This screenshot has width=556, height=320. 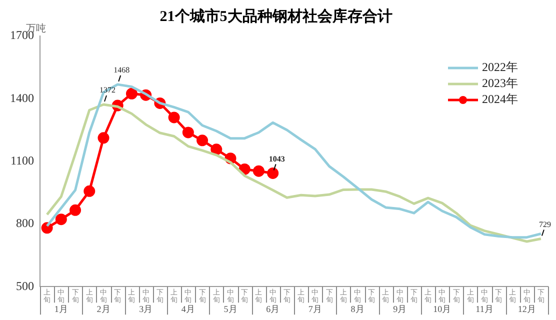 I want to click on text: 4月, so click(x=188, y=309).